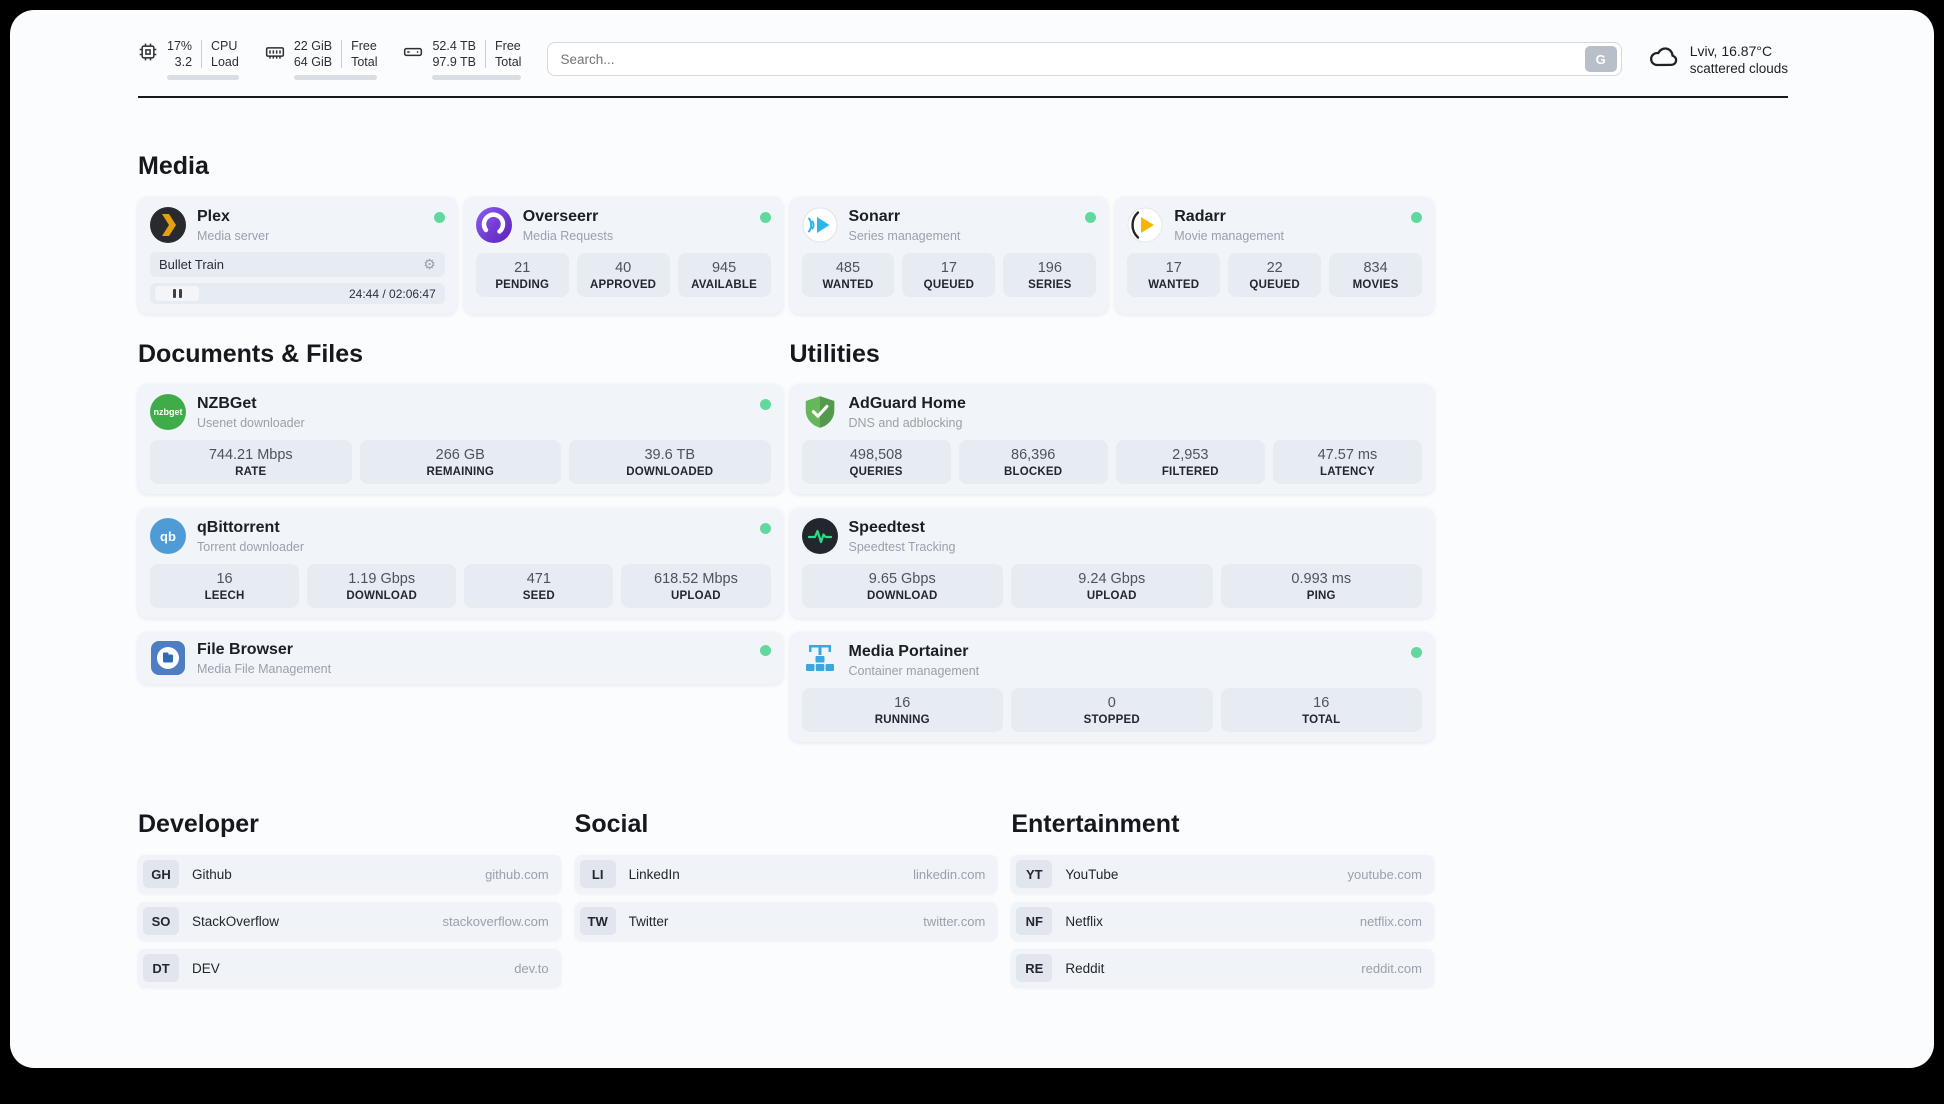  What do you see at coordinates (251, 472) in the screenshot?
I see `stat-label: RATE` at bounding box center [251, 472].